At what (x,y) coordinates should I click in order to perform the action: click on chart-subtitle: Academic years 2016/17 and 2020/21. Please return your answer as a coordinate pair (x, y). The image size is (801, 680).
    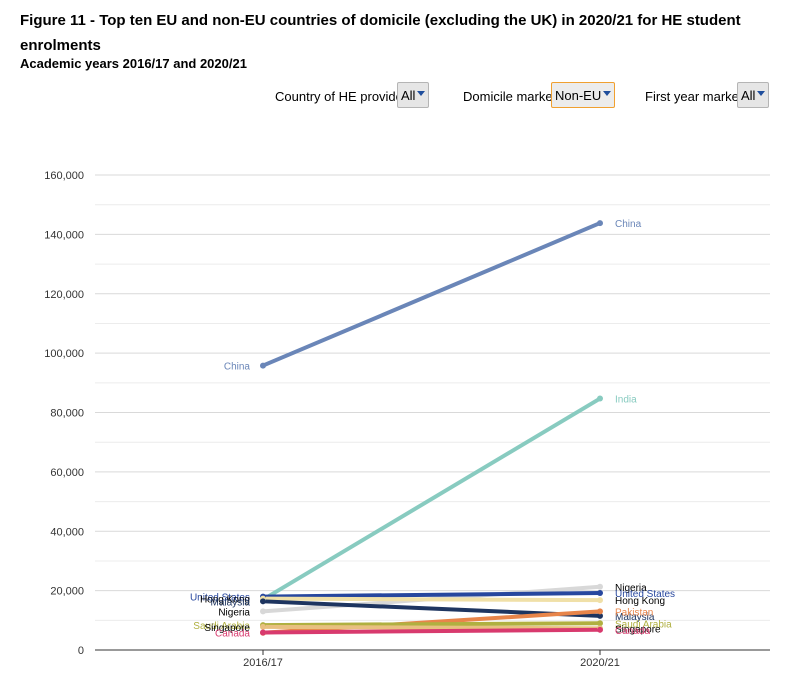
    Looking at the image, I should click on (133, 63).